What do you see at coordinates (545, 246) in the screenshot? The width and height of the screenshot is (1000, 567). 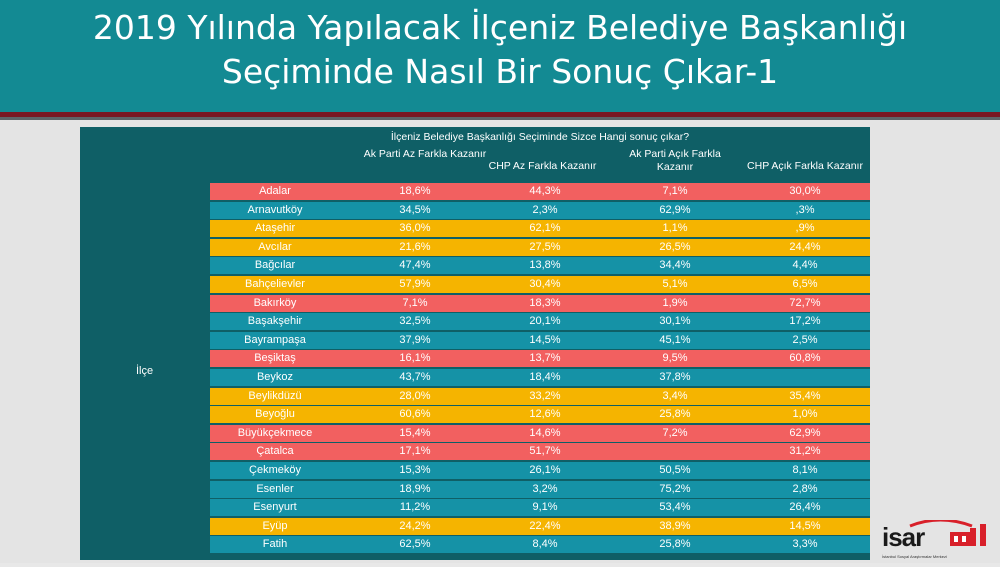 I see `value-cell: 27,5%` at bounding box center [545, 246].